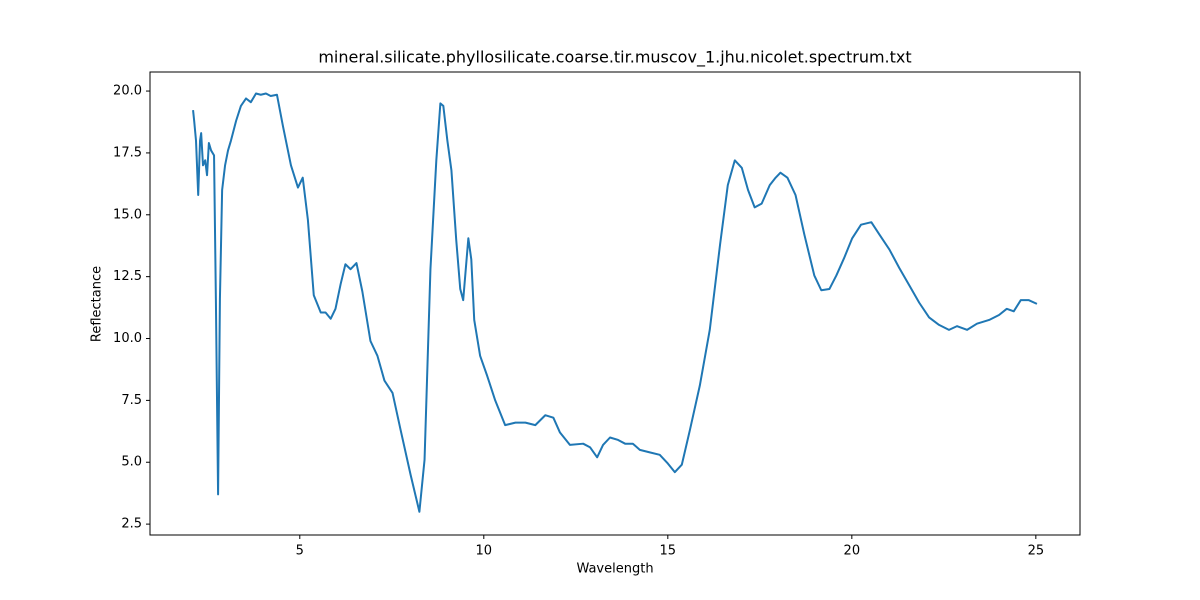 The width and height of the screenshot is (1200, 600). Describe the element at coordinates (127, 91) in the screenshot. I see `y-tick-label: 20.0` at that location.